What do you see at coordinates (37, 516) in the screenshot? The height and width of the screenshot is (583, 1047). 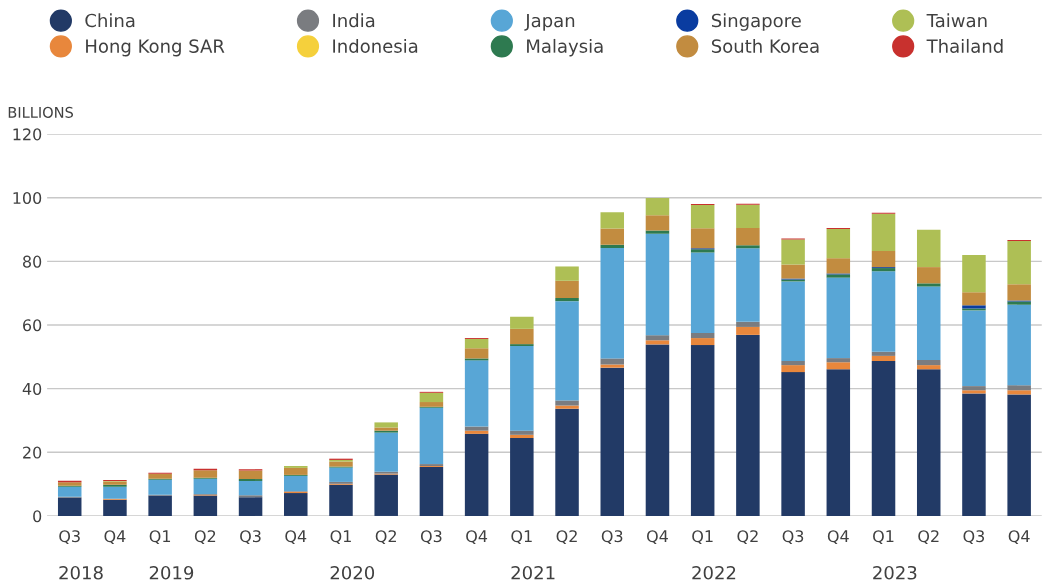 I see `y-tick-label: 0` at bounding box center [37, 516].